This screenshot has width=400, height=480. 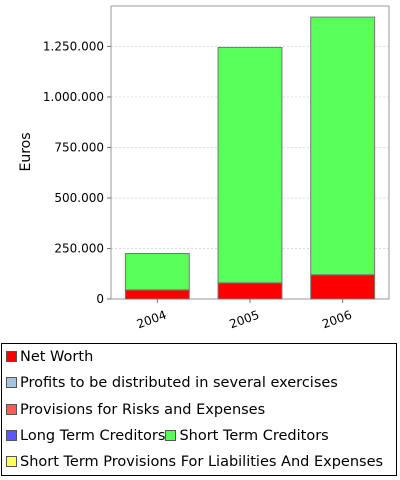 What do you see at coordinates (151, 320) in the screenshot?
I see `x-tick-label: 2004` at bounding box center [151, 320].